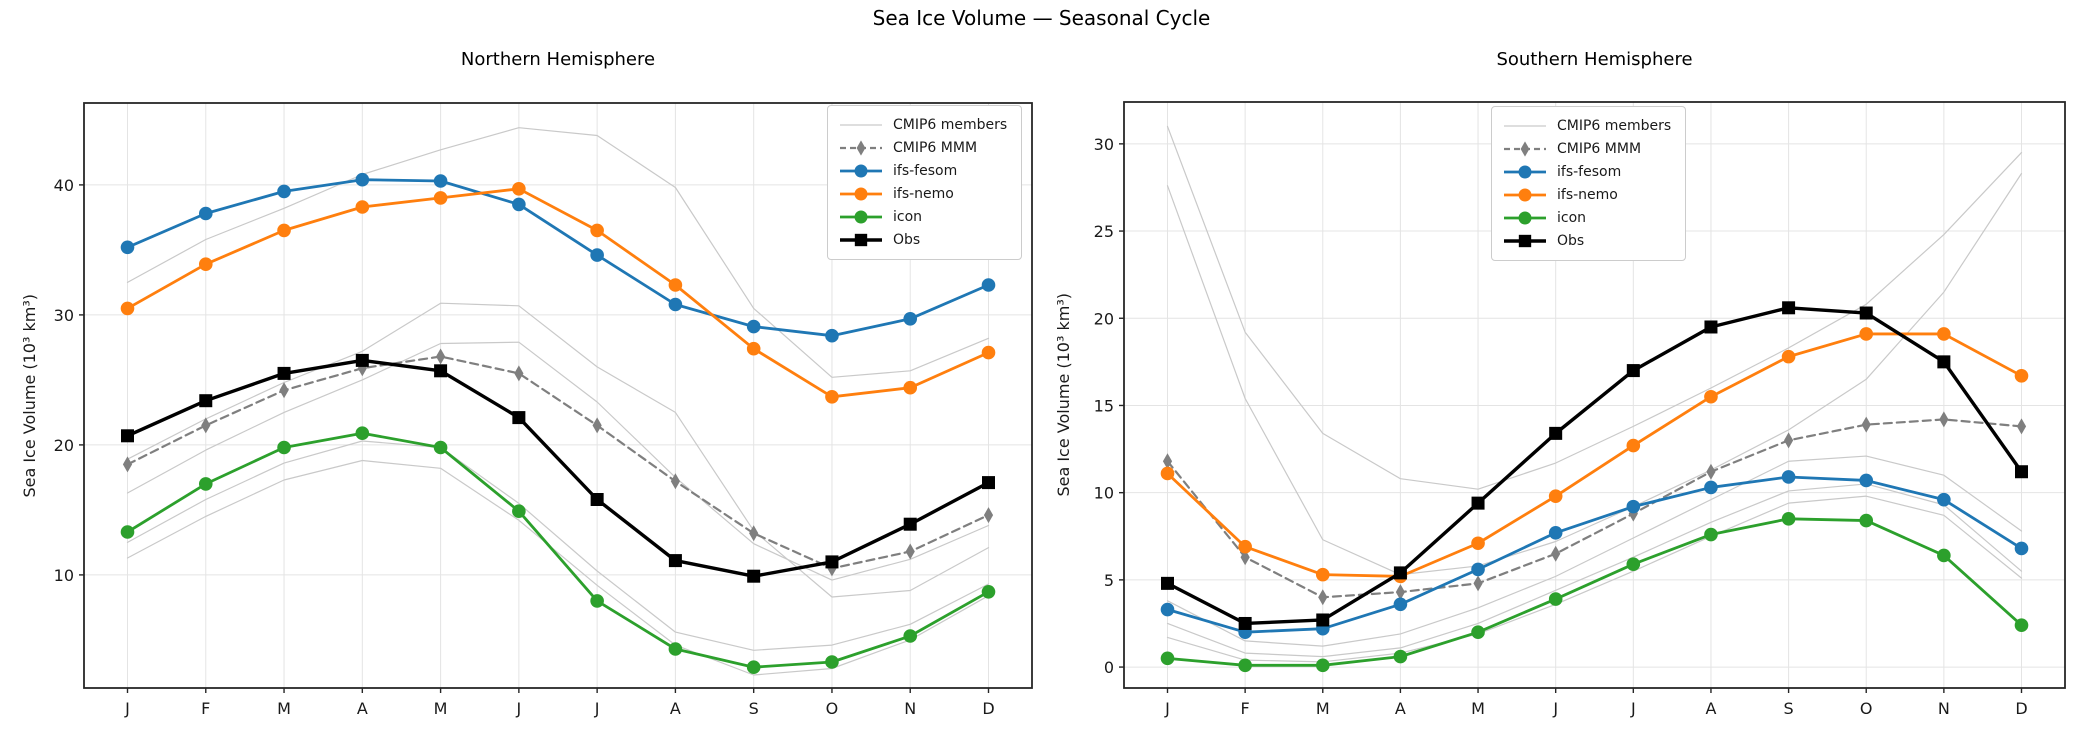 The height and width of the screenshot is (741, 2083). I want to click on x-tick-label: D, so click(2021, 708).